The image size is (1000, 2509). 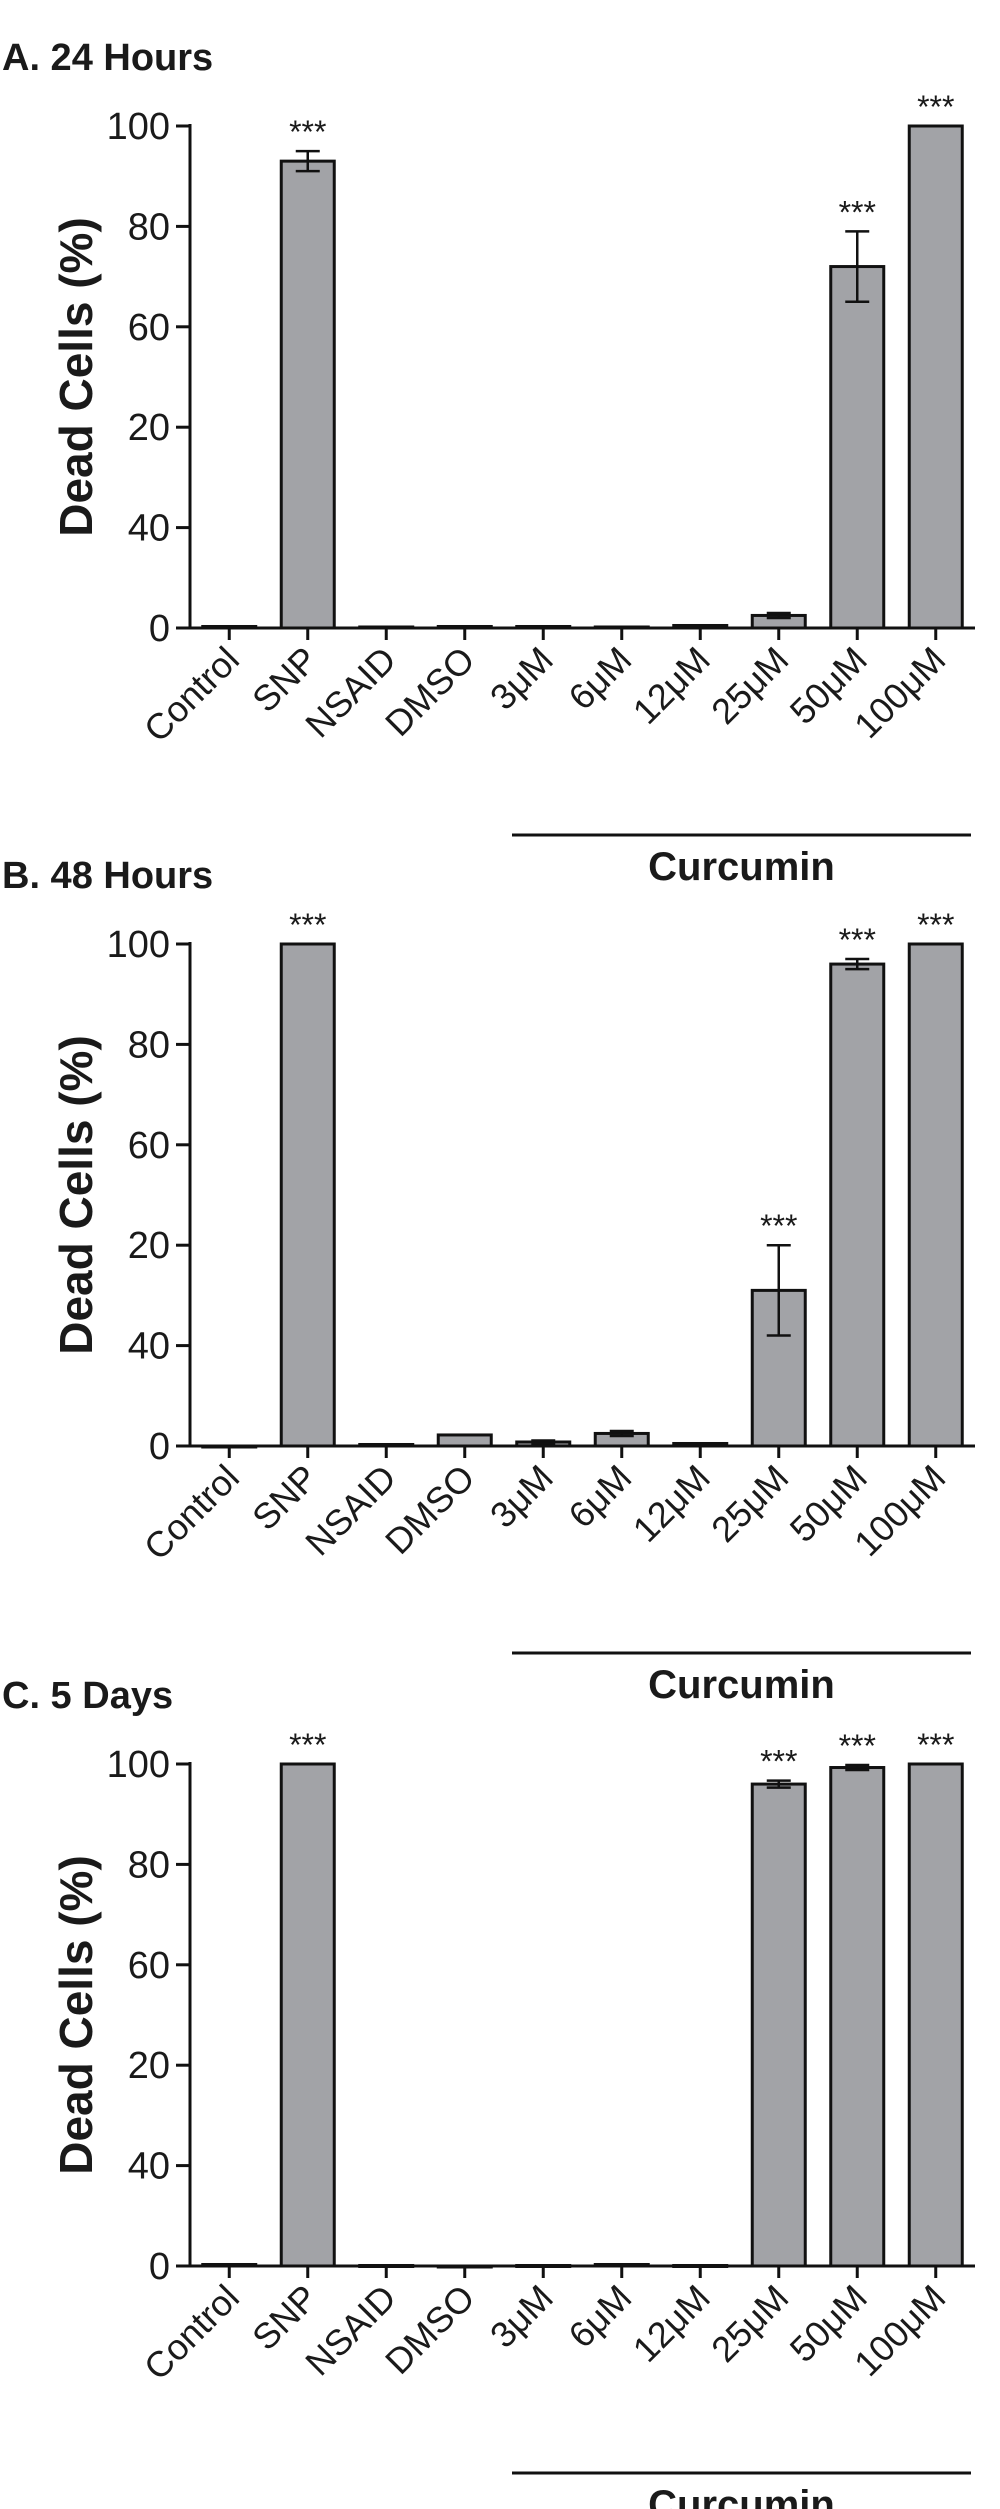 What do you see at coordinates (107, 876) in the screenshot?
I see `panel-title: B. 48 Hours` at bounding box center [107, 876].